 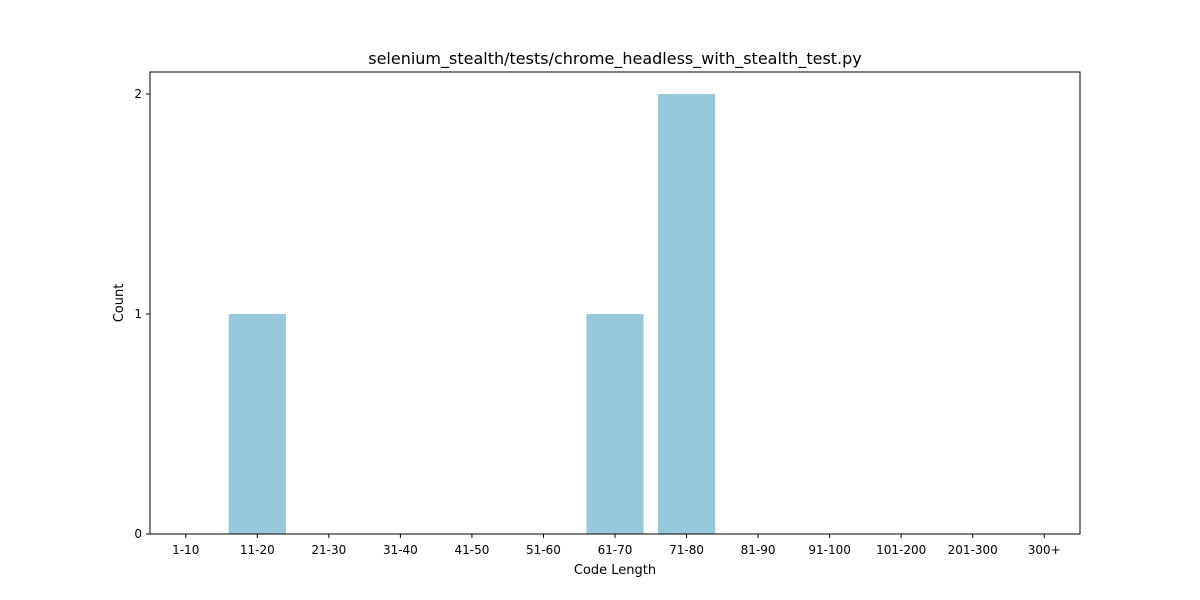 I want to click on x-tick-label: 41-50, so click(x=471, y=550).